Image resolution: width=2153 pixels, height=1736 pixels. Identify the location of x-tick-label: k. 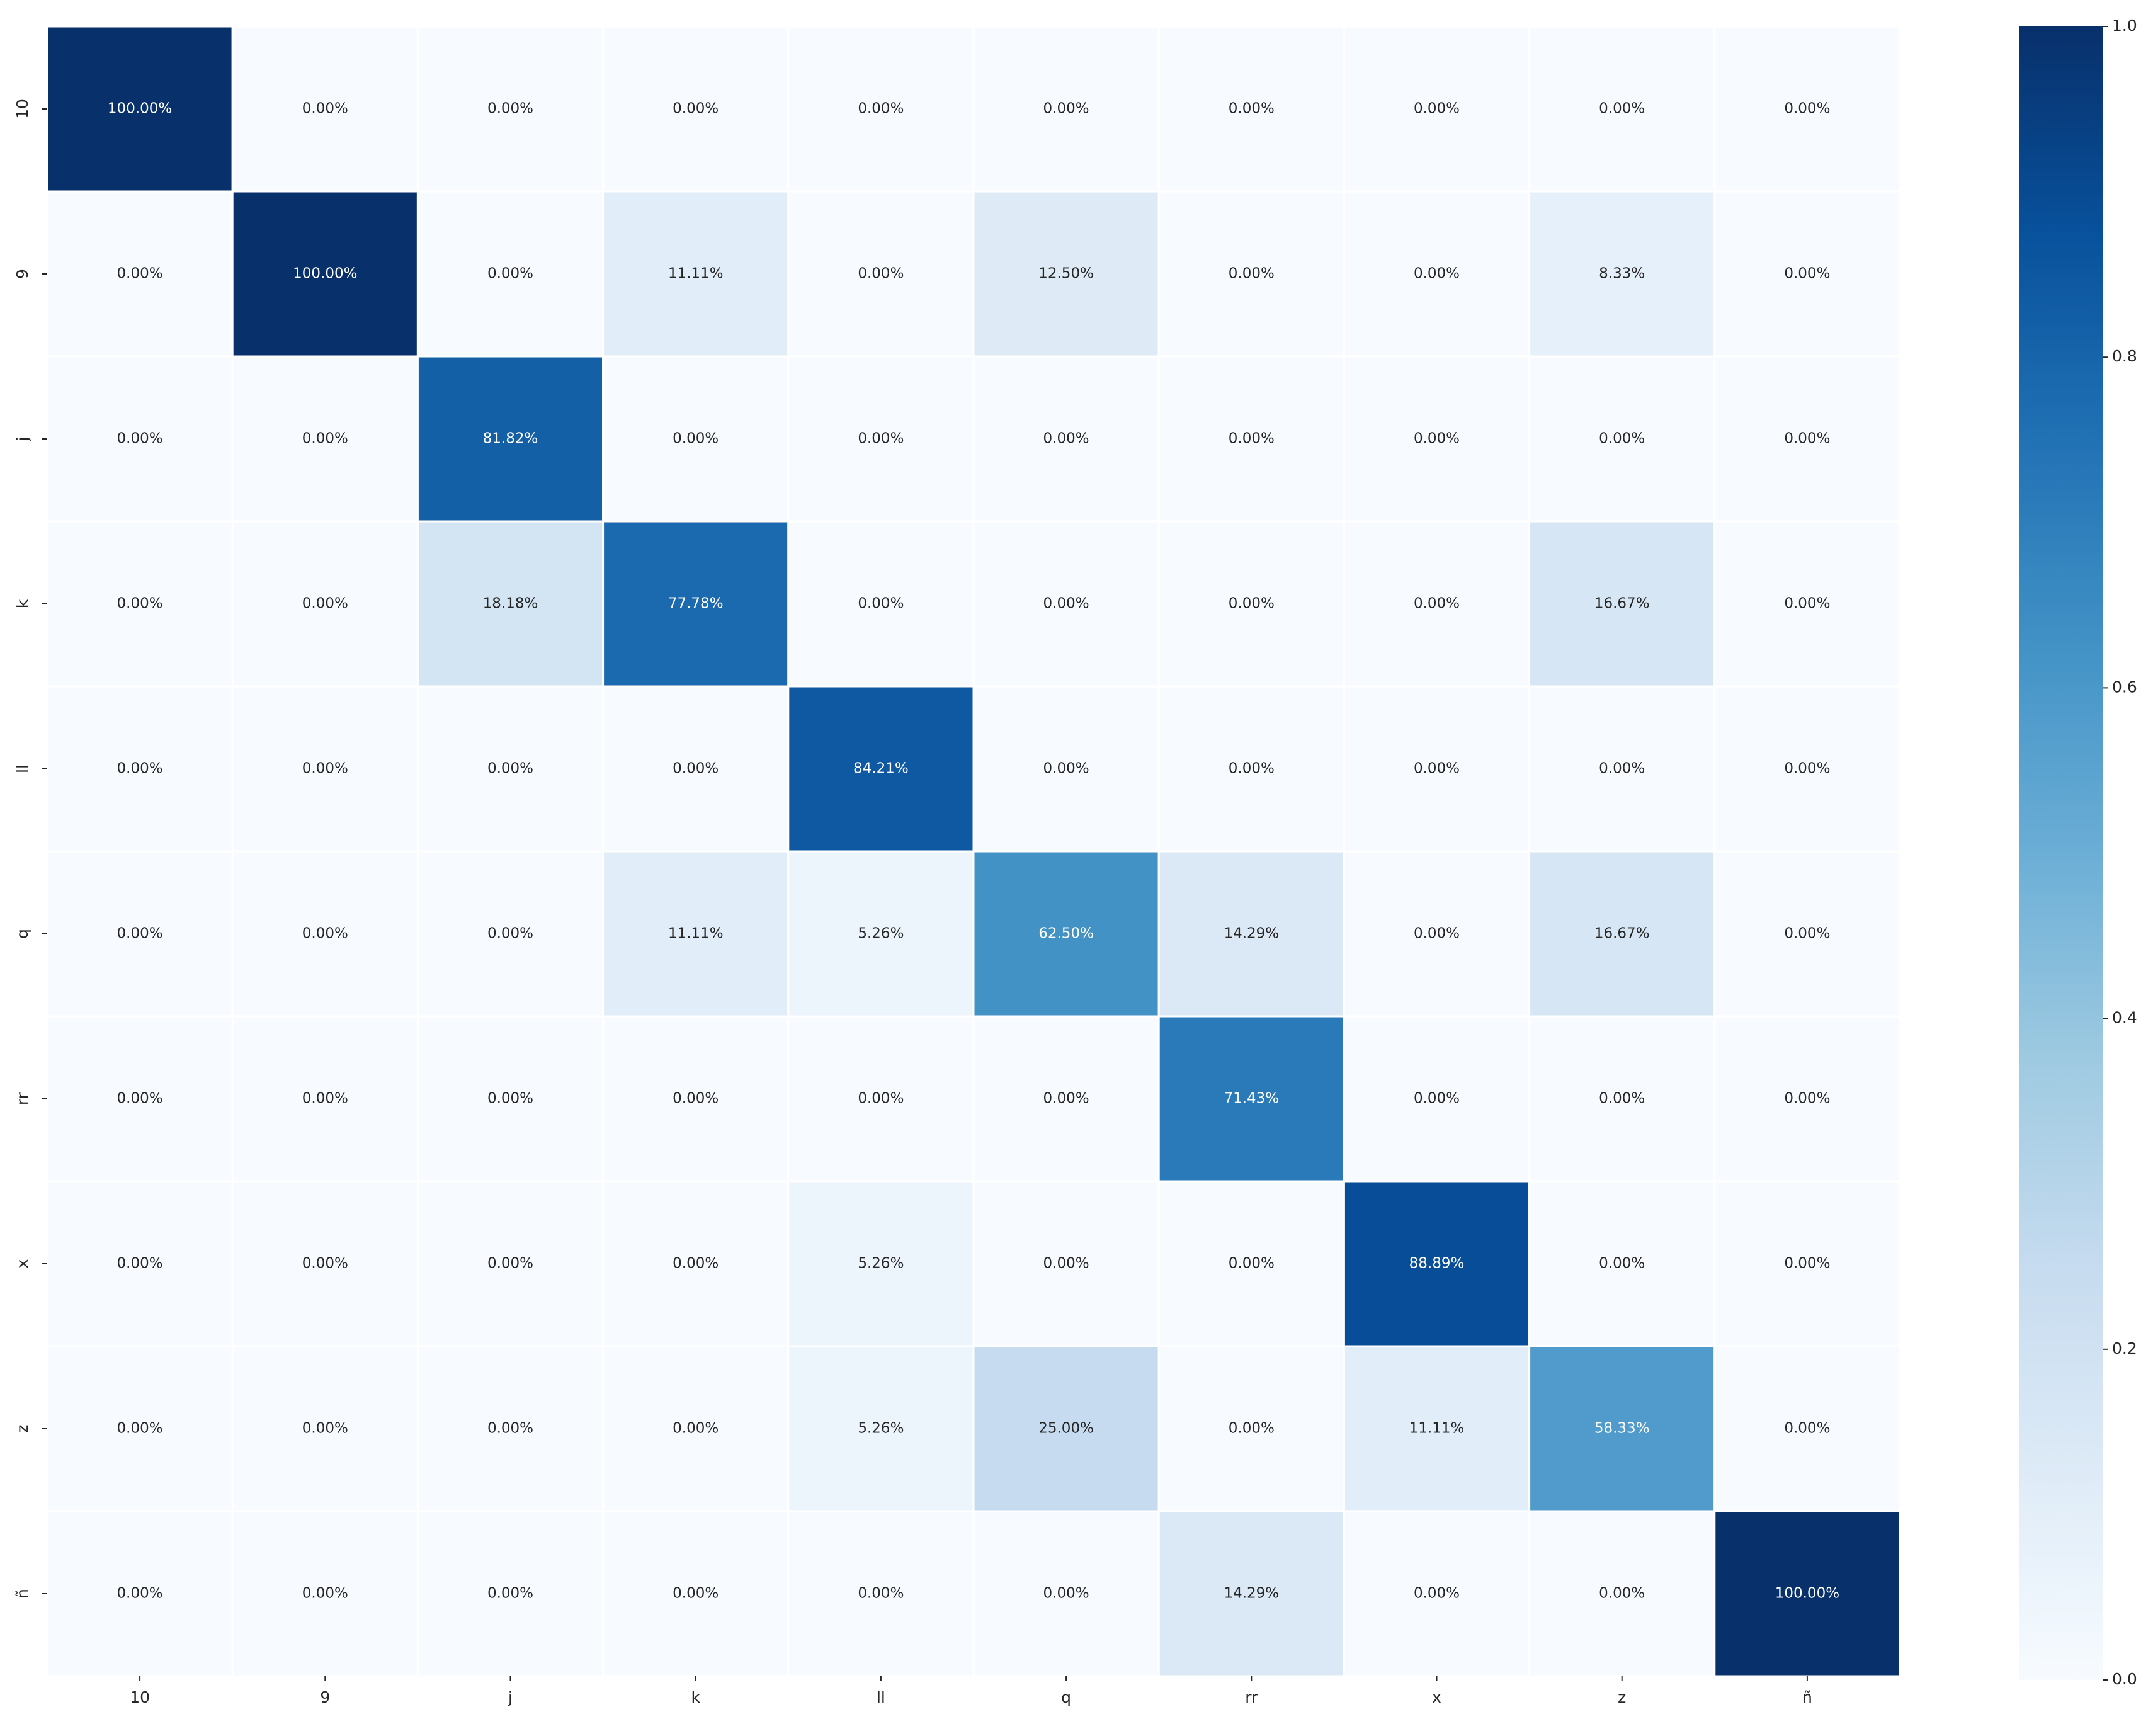
(695, 1697).